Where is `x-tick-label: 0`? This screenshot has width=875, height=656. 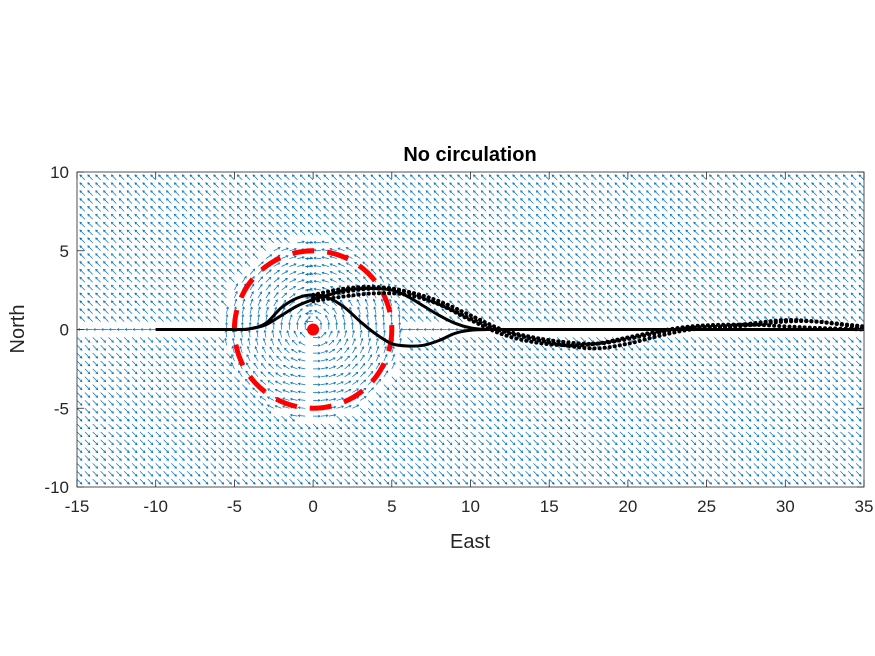 x-tick-label: 0 is located at coordinates (312, 506).